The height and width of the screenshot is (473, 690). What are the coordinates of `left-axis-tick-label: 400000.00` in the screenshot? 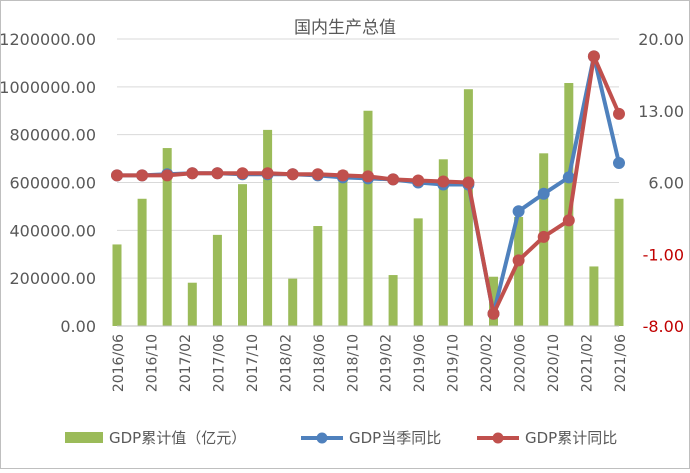 It's located at (52, 230).